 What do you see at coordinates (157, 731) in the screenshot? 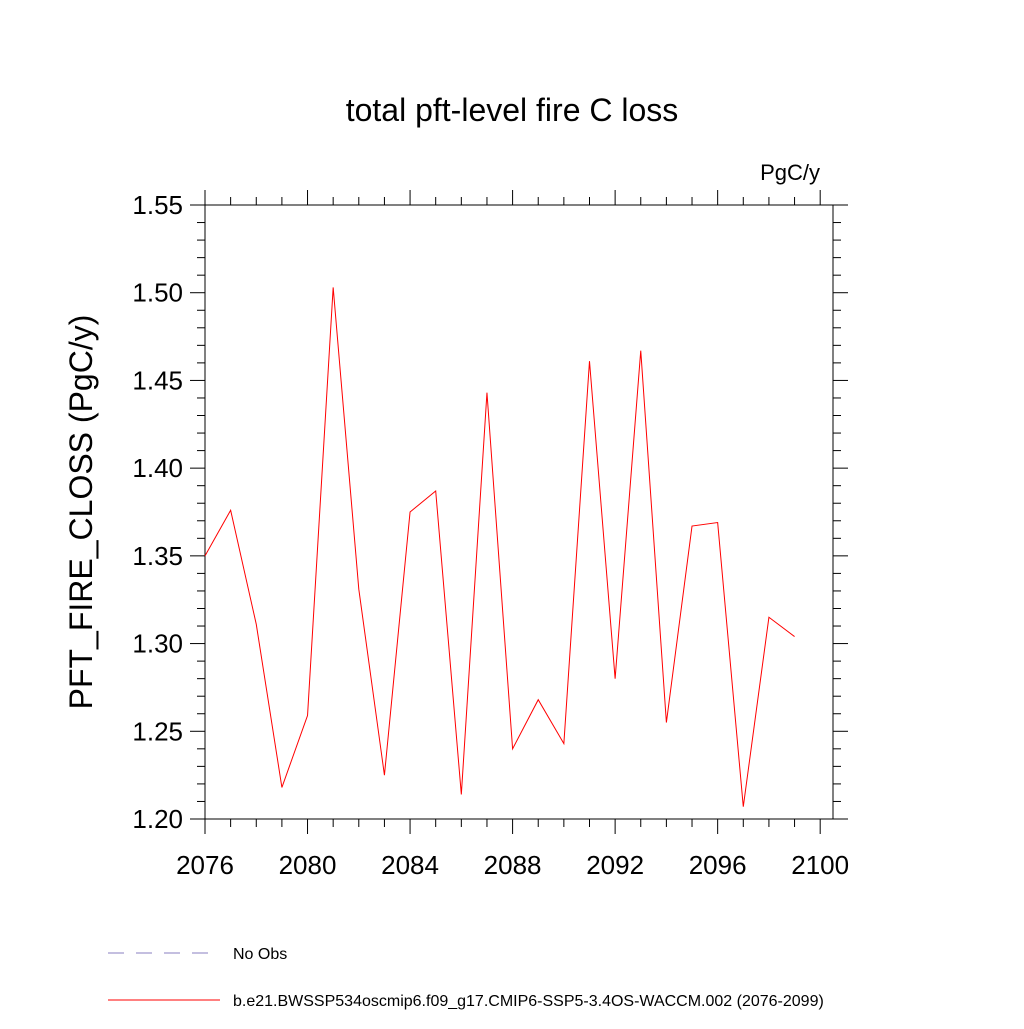
I see `y-tick-label: 1.25` at bounding box center [157, 731].